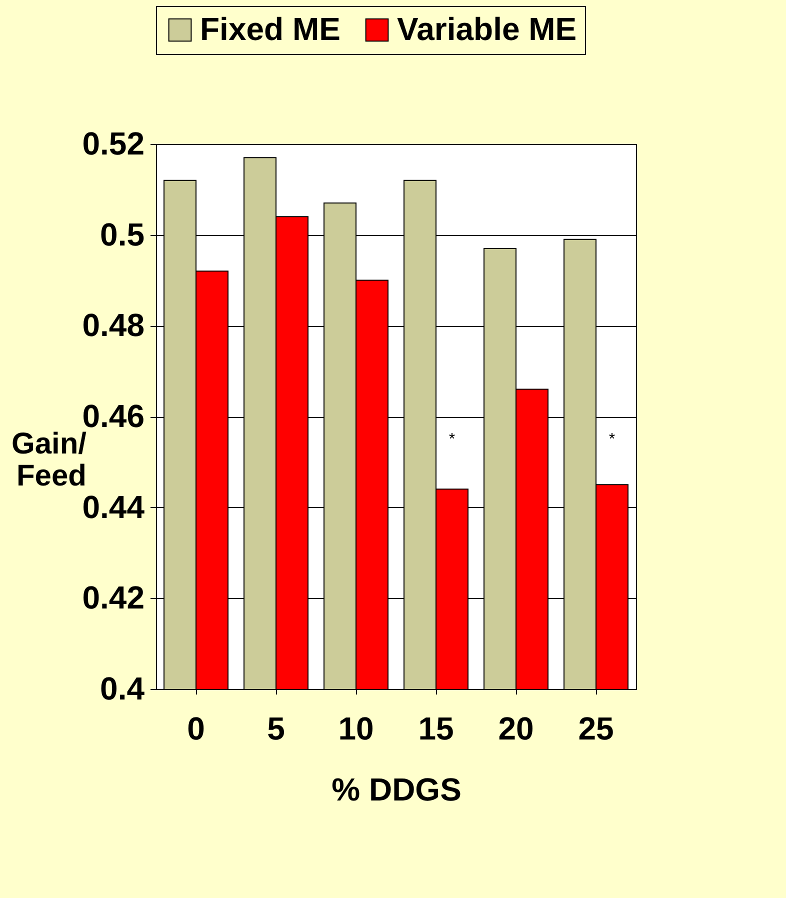 Image resolution: width=786 pixels, height=898 pixels. What do you see at coordinates (596, 728) in the screenshot?
I see `x-tick-label: 25` at bounding box center [596, 728].